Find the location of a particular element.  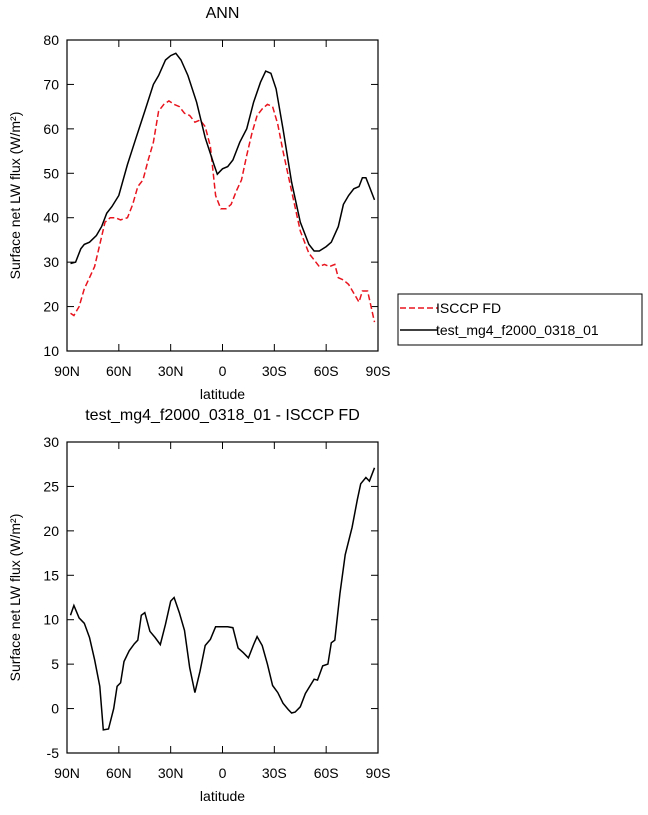

legend-box is located at coordinates (520, 319).